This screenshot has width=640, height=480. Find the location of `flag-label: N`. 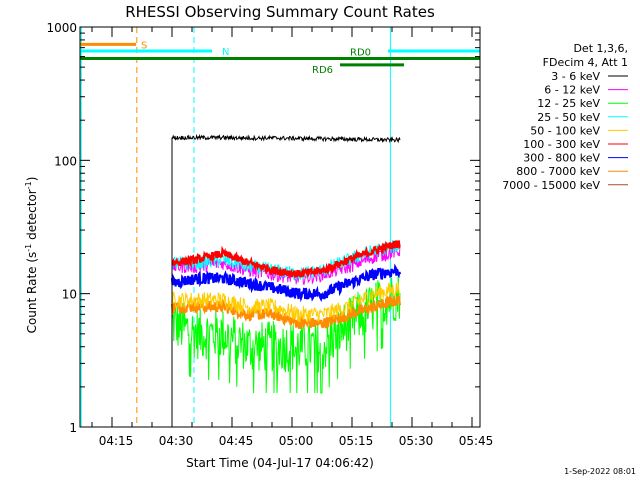

flag-label: N is located at coordinates (225, 52).